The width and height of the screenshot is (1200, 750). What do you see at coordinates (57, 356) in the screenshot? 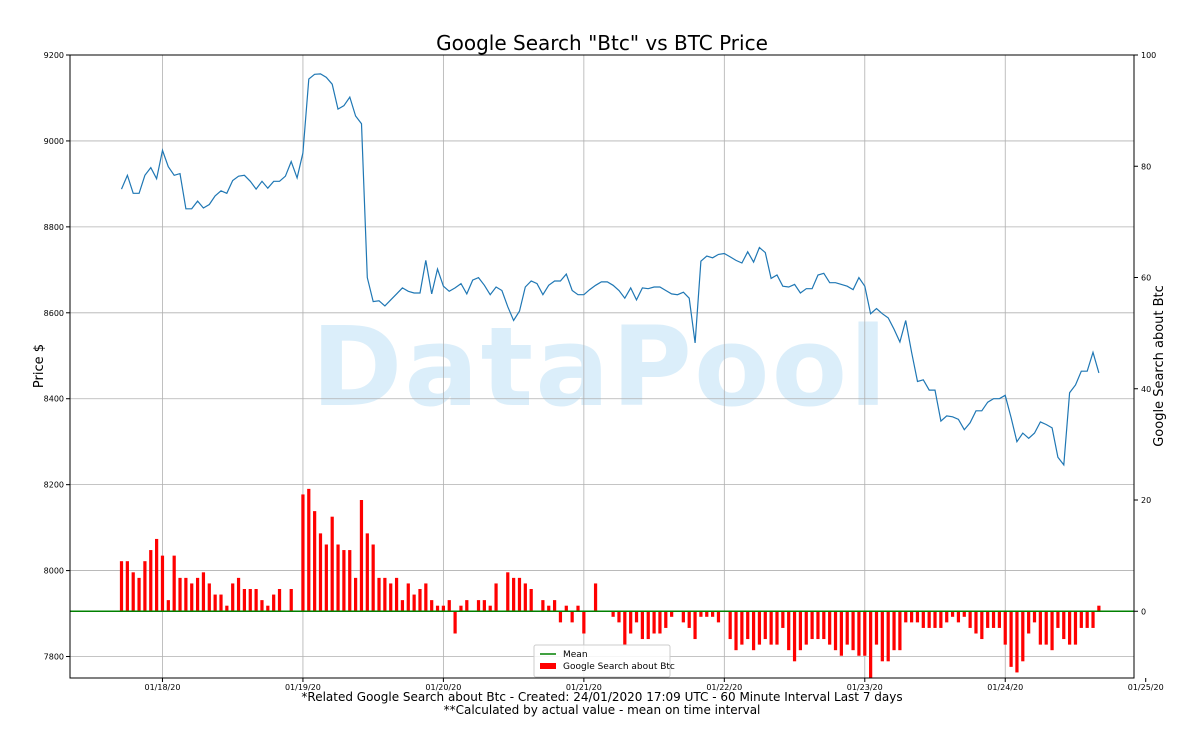
I see `left-axis-ticks: 7800 8000 8200 8400 8600 8800 9000 9200` at bounding box center [57, 356].